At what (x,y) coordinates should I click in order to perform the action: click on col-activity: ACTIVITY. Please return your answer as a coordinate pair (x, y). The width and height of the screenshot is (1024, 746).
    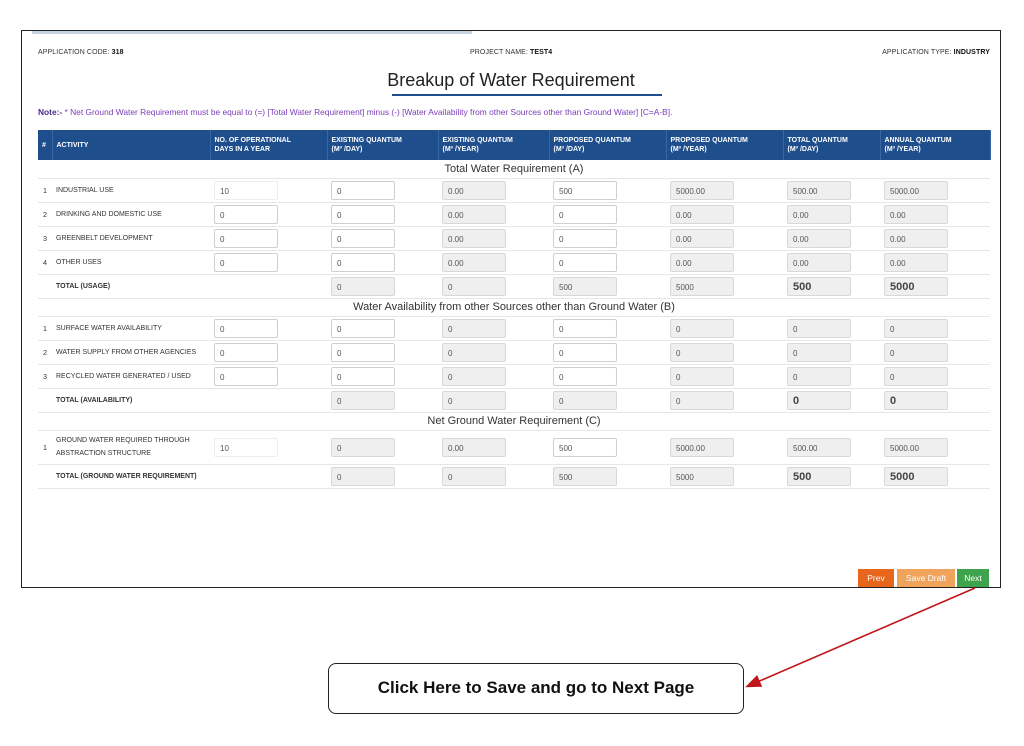
    Looking at the image, I should click on (131, 145).